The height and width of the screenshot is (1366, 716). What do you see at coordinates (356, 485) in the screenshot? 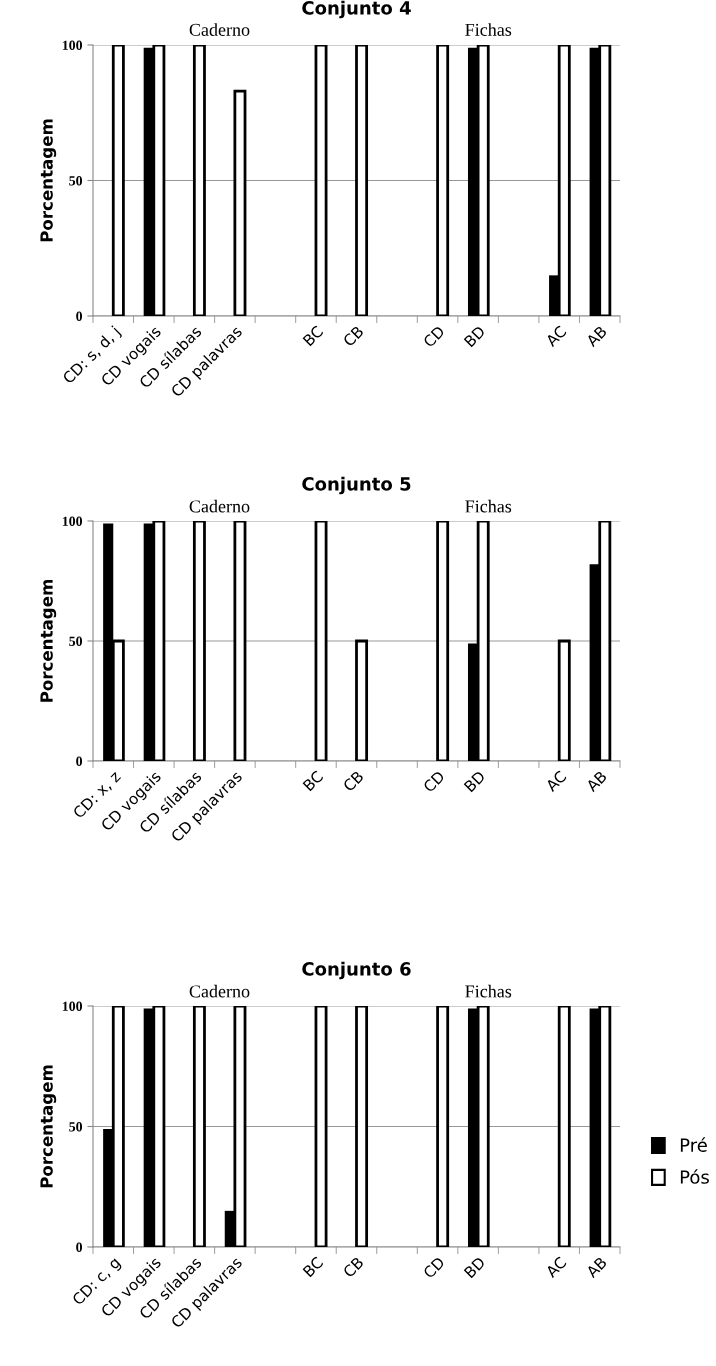
I see `chart-title: Conjunto 5` at bounding box center [356, 485].